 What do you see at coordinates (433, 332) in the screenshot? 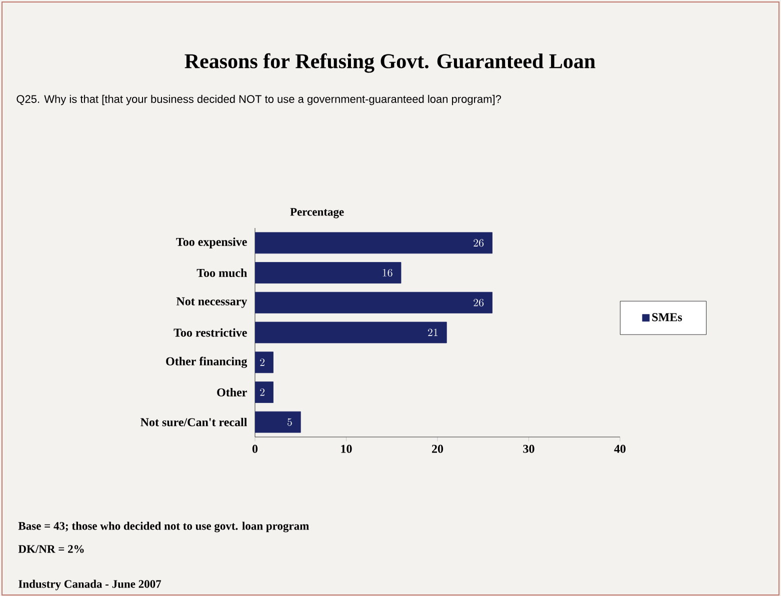
I see `data-label: 21` at bounding box center [433, 332].